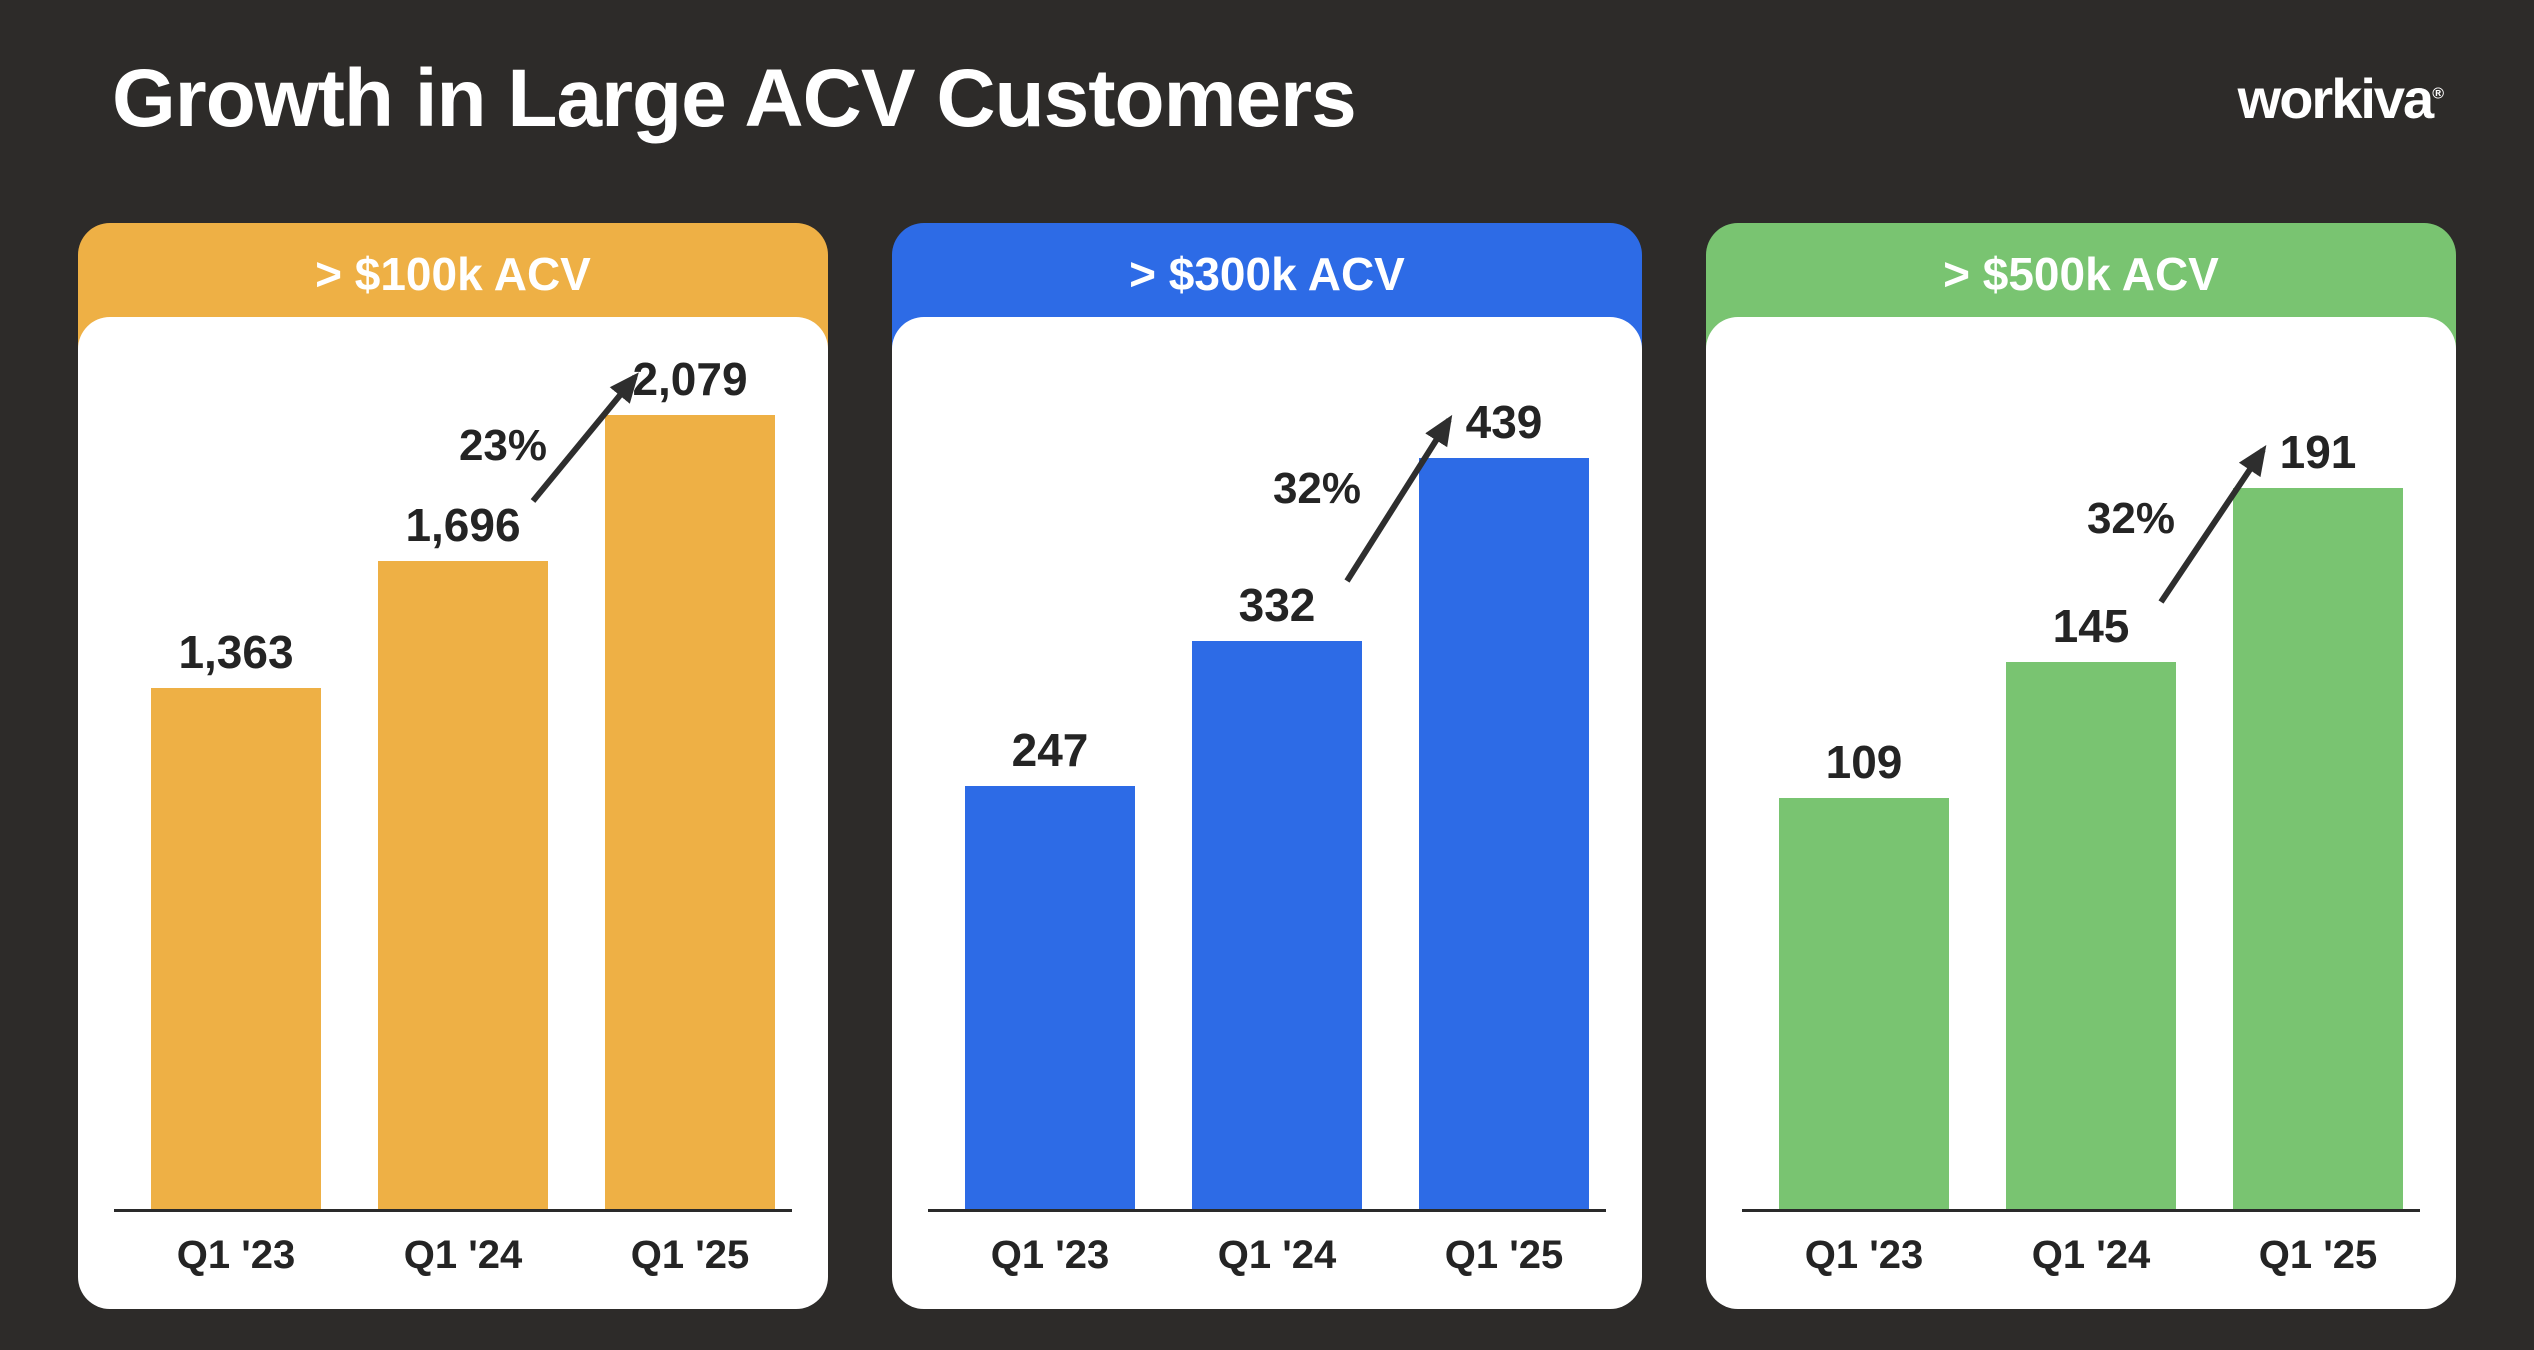 The width and height of the screenshot is (2534, 1350). I want to click on registered-trademark-icon: ®, so click(2438, 94).